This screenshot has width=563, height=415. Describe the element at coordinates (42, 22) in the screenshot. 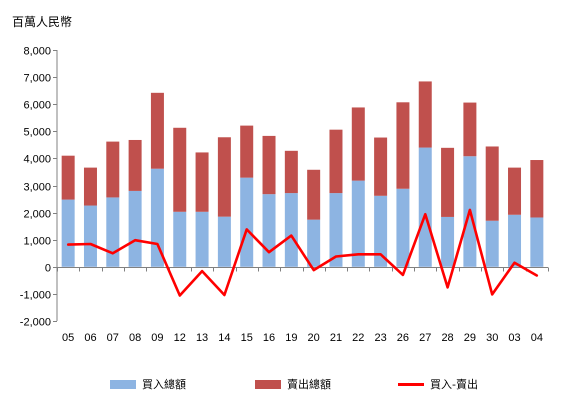

I see `y-unit-label: 百萬人民幣` at that location.